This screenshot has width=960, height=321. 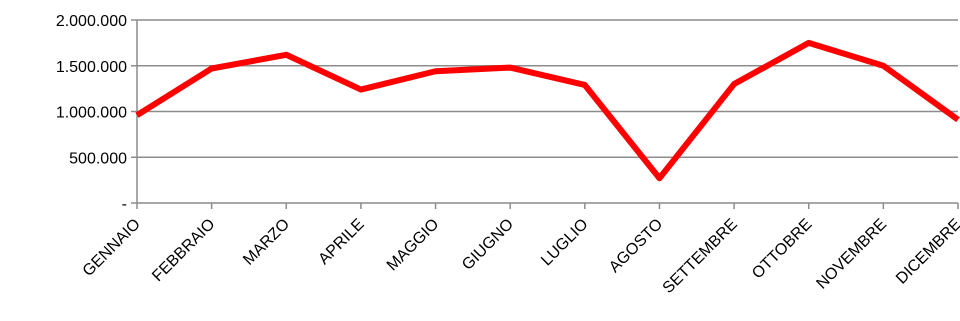 I want to click on x-tick-label: MARZO, so click(x=266, y=242).